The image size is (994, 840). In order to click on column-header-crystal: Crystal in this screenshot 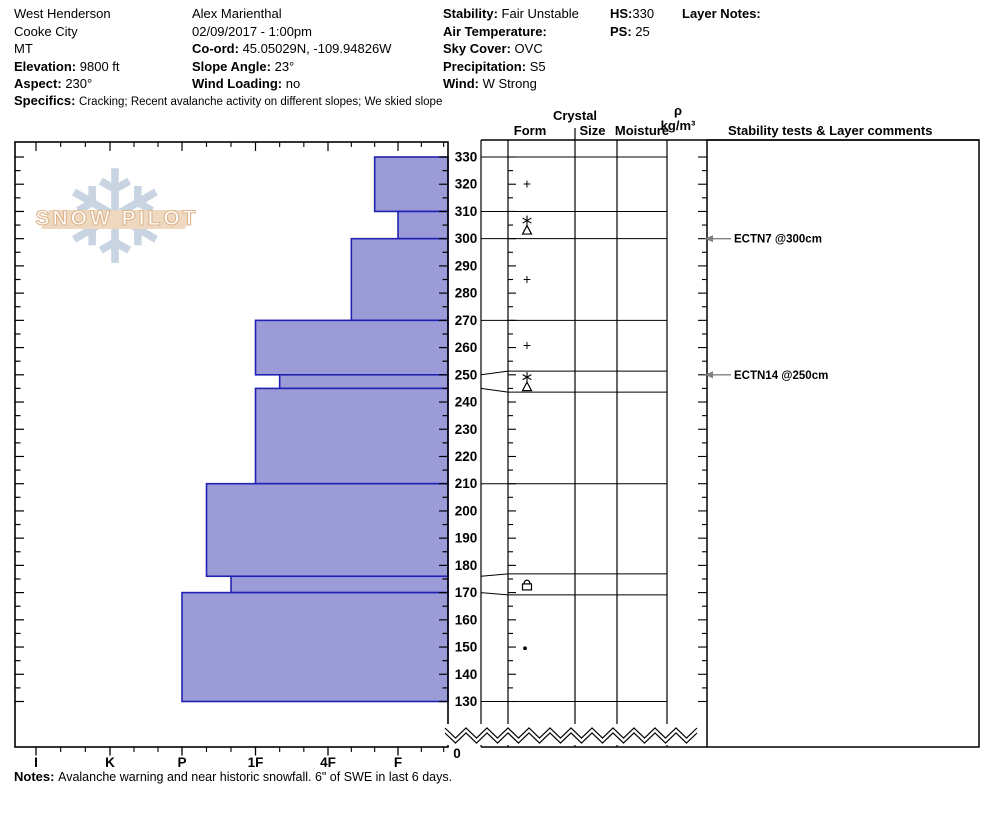, I will do `click(575, 115)`.